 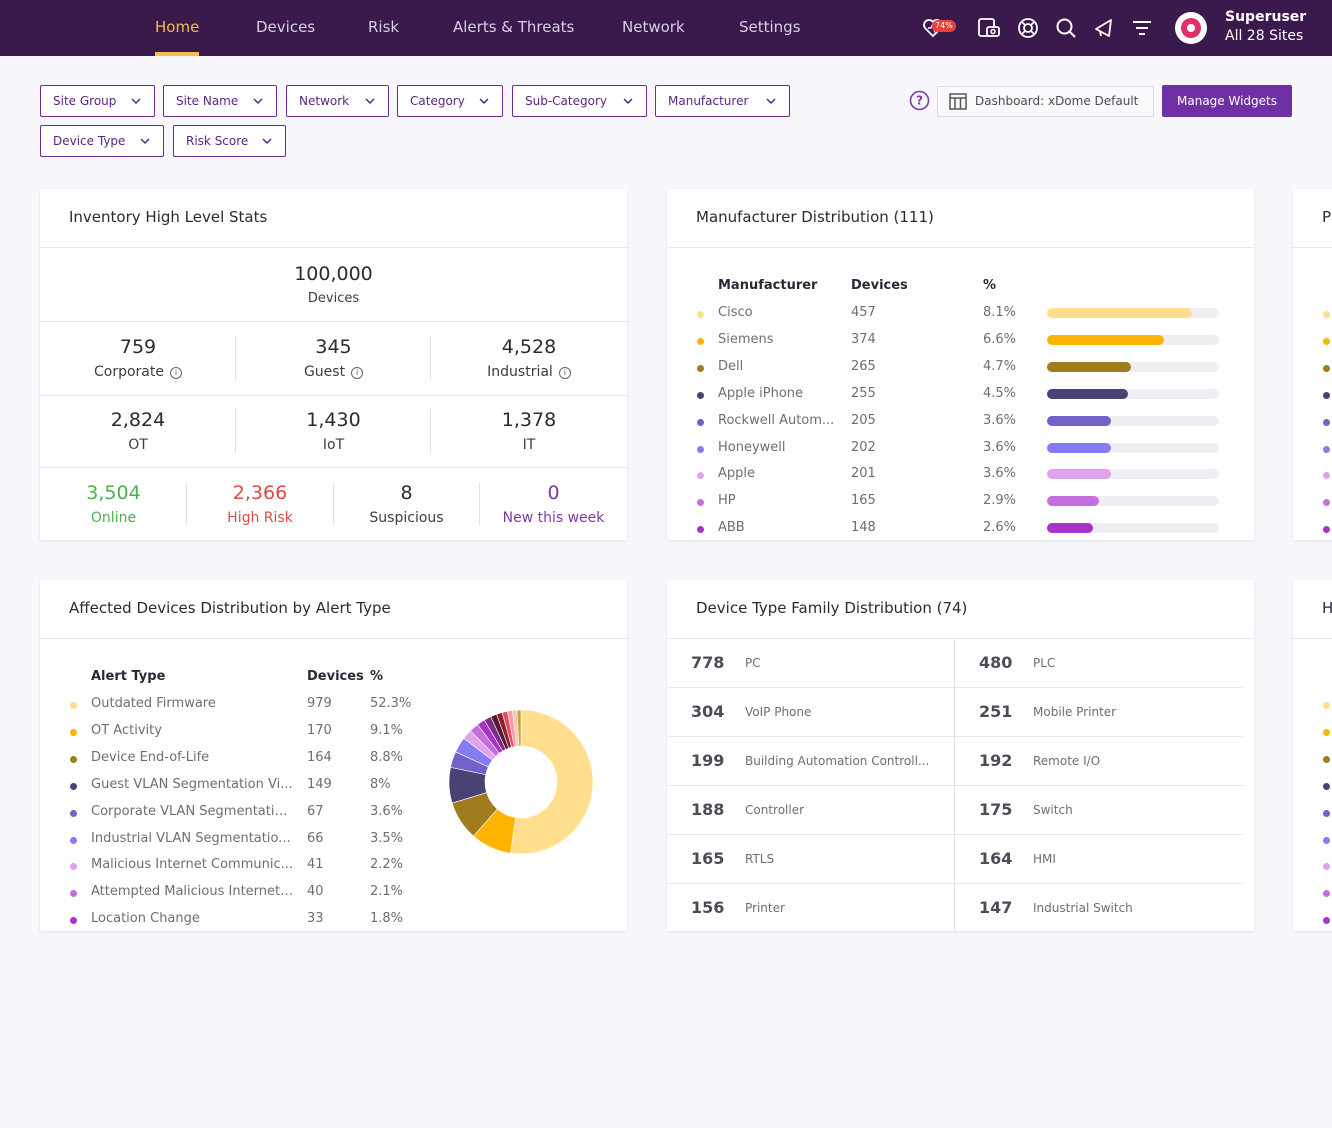 What do you see at coordinates (778, 712) in the screenshot?
I see `device-type-label: VoIP Phone` at bounding box center [778, 712].